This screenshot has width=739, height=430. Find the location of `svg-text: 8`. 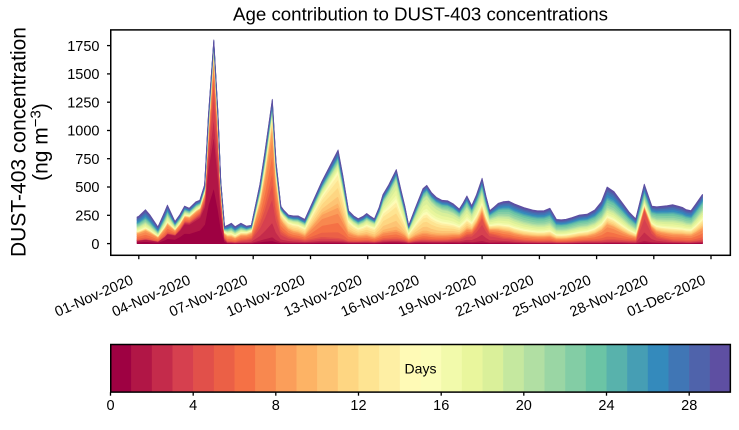

svg-text: 8 is located at coordinates (276, 406).